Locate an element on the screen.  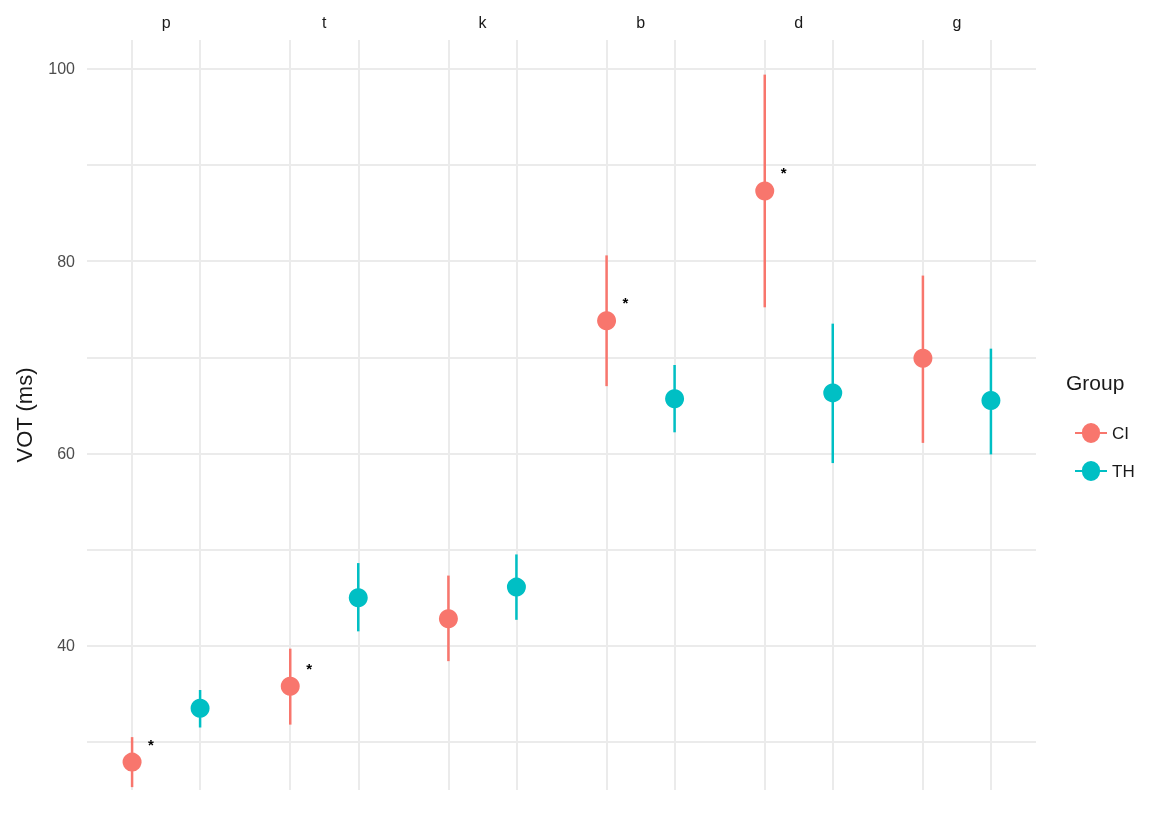
x-tick-label: k is located at coordinates (483, 22).